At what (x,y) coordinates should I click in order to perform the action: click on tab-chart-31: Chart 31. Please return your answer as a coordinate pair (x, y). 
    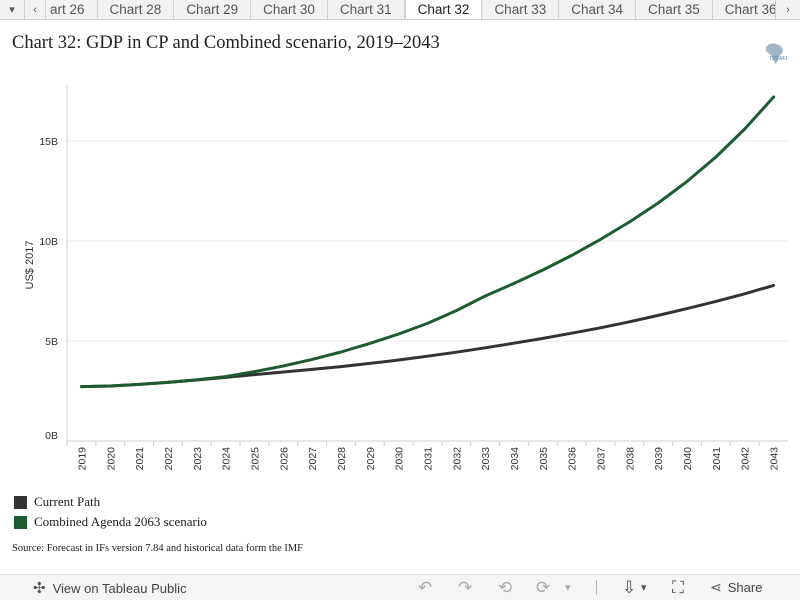
    Looking at the image, I should click on (366, 9).